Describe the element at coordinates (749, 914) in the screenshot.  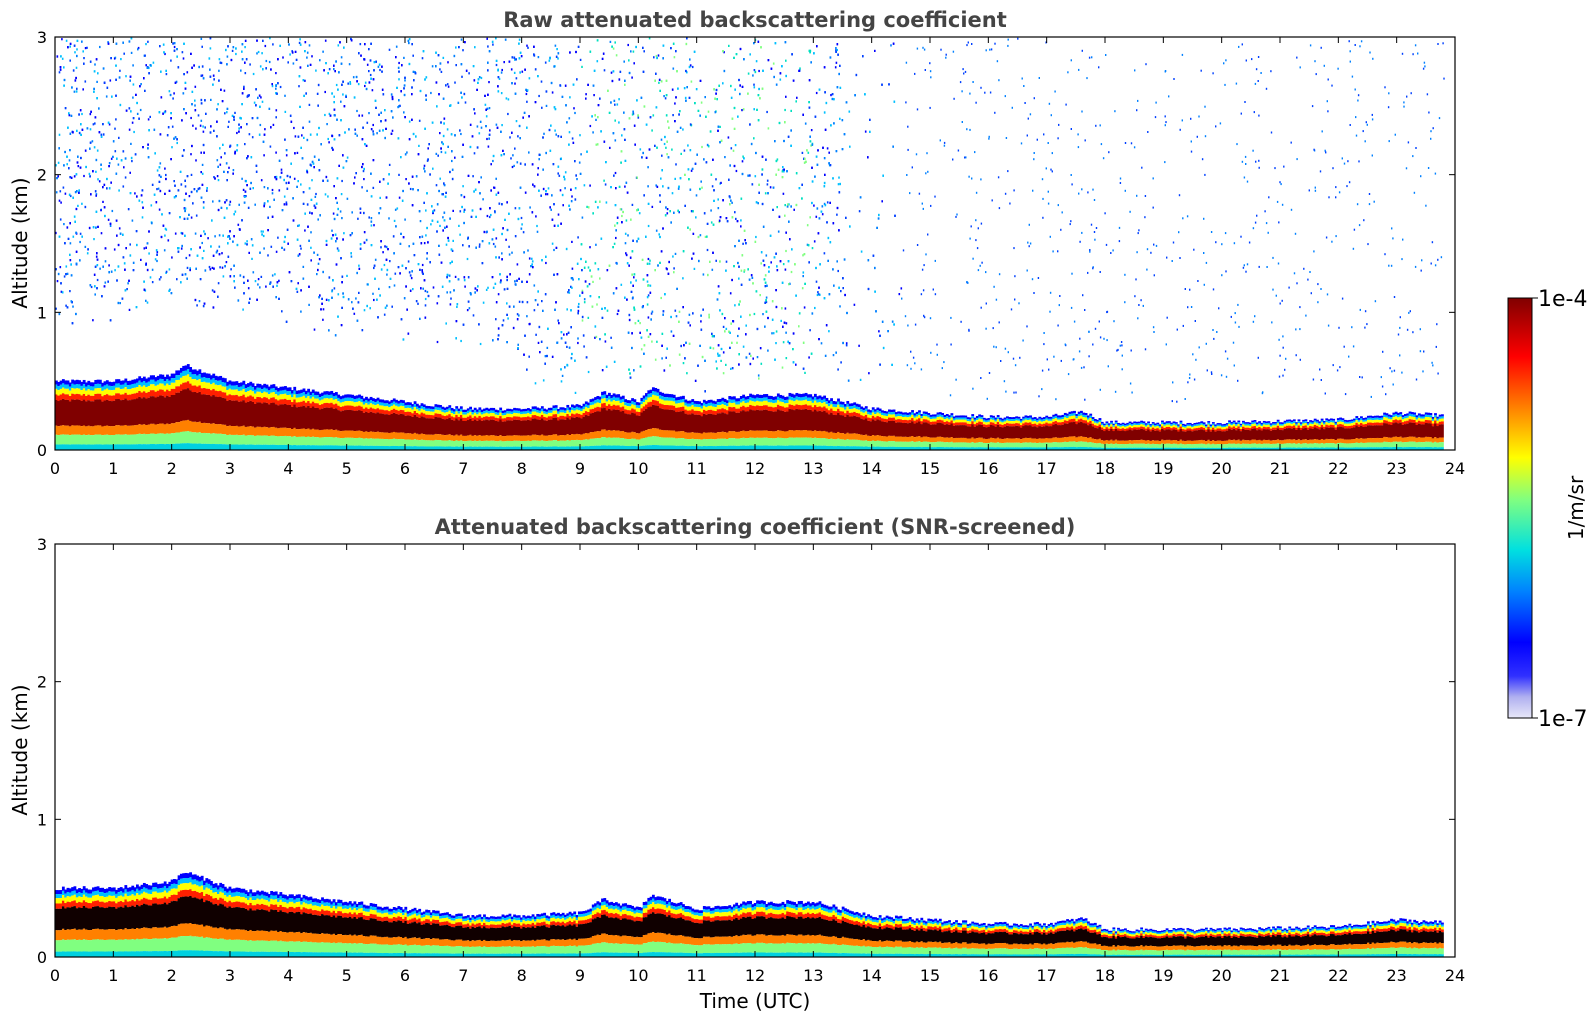
I see `screened-heatmap` at that location.